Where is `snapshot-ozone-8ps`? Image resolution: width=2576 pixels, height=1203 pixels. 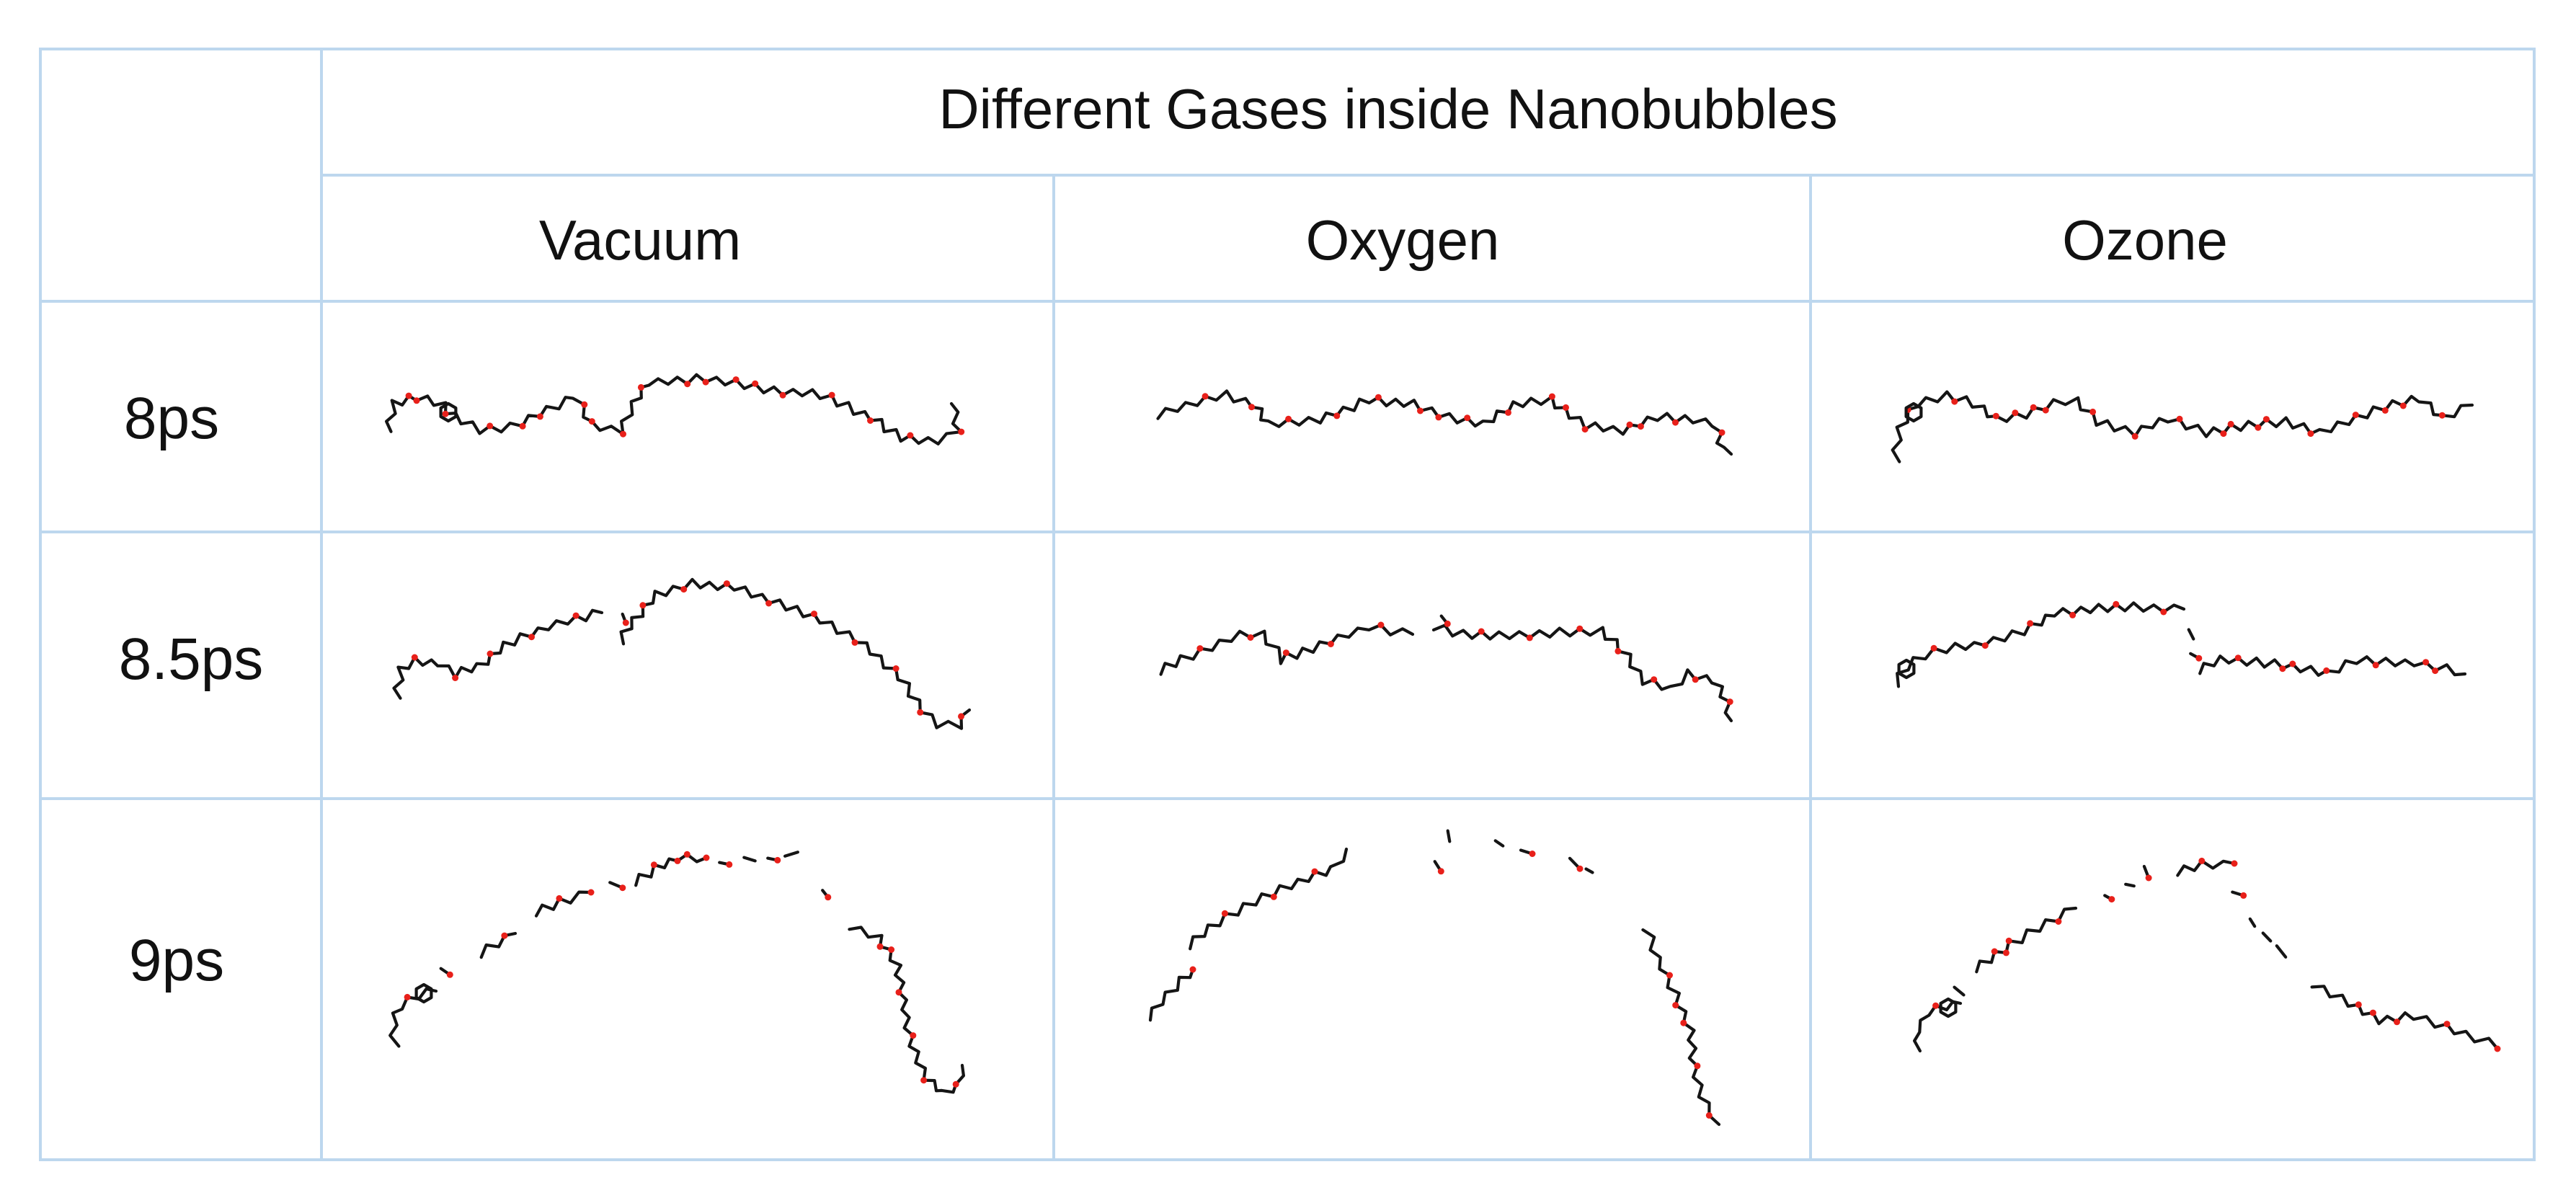
snapshot-ozone-8ps is located at coordinates (2182, 426).